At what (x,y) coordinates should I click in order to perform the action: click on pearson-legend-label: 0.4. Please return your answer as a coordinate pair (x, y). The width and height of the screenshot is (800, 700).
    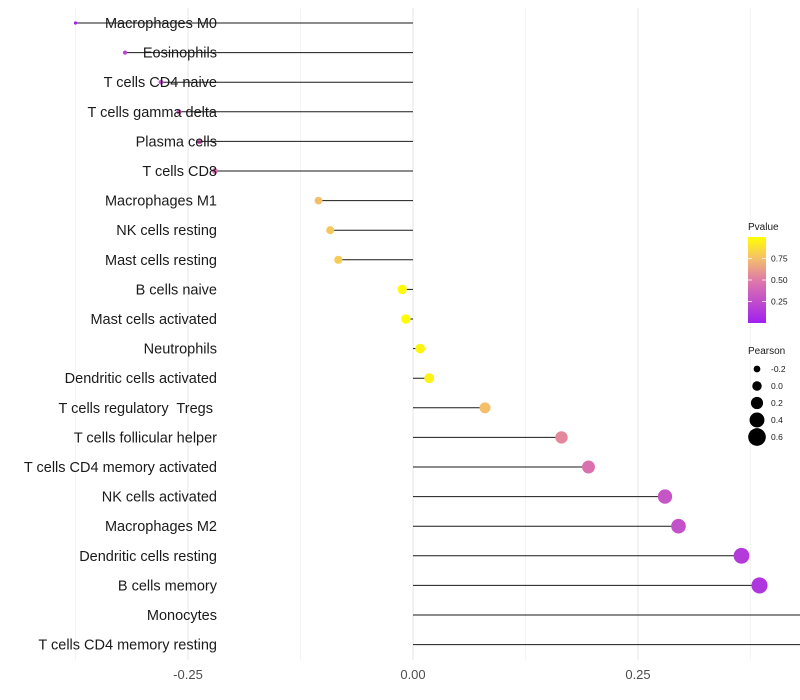
    Looking at the image, I should click on (777, 420).